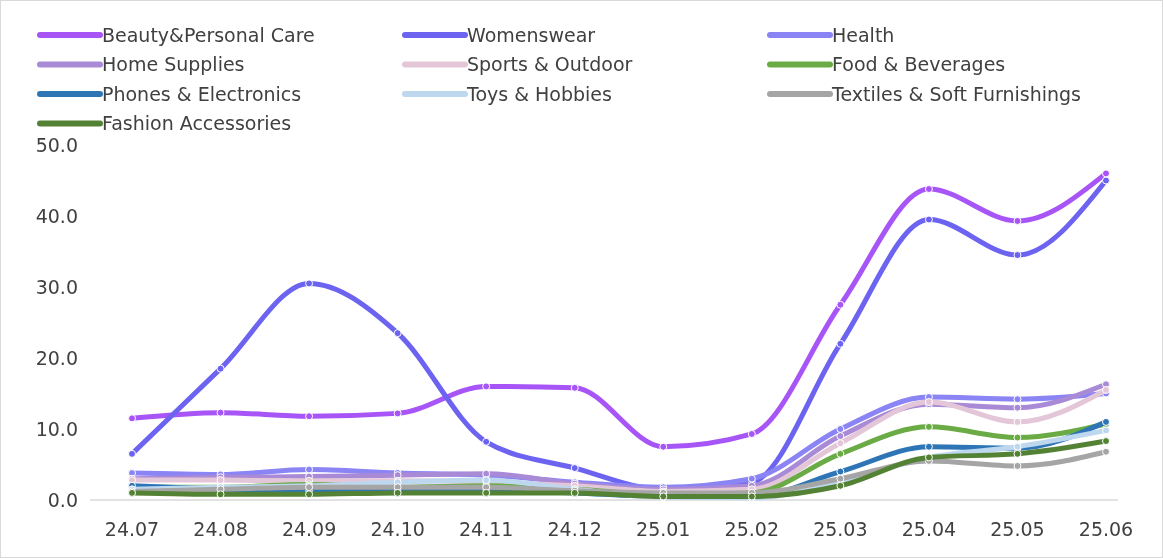  Describe the element at coordinates (397, 529) in the screenshot. I see `x-tick-label: 24.10` at that location.